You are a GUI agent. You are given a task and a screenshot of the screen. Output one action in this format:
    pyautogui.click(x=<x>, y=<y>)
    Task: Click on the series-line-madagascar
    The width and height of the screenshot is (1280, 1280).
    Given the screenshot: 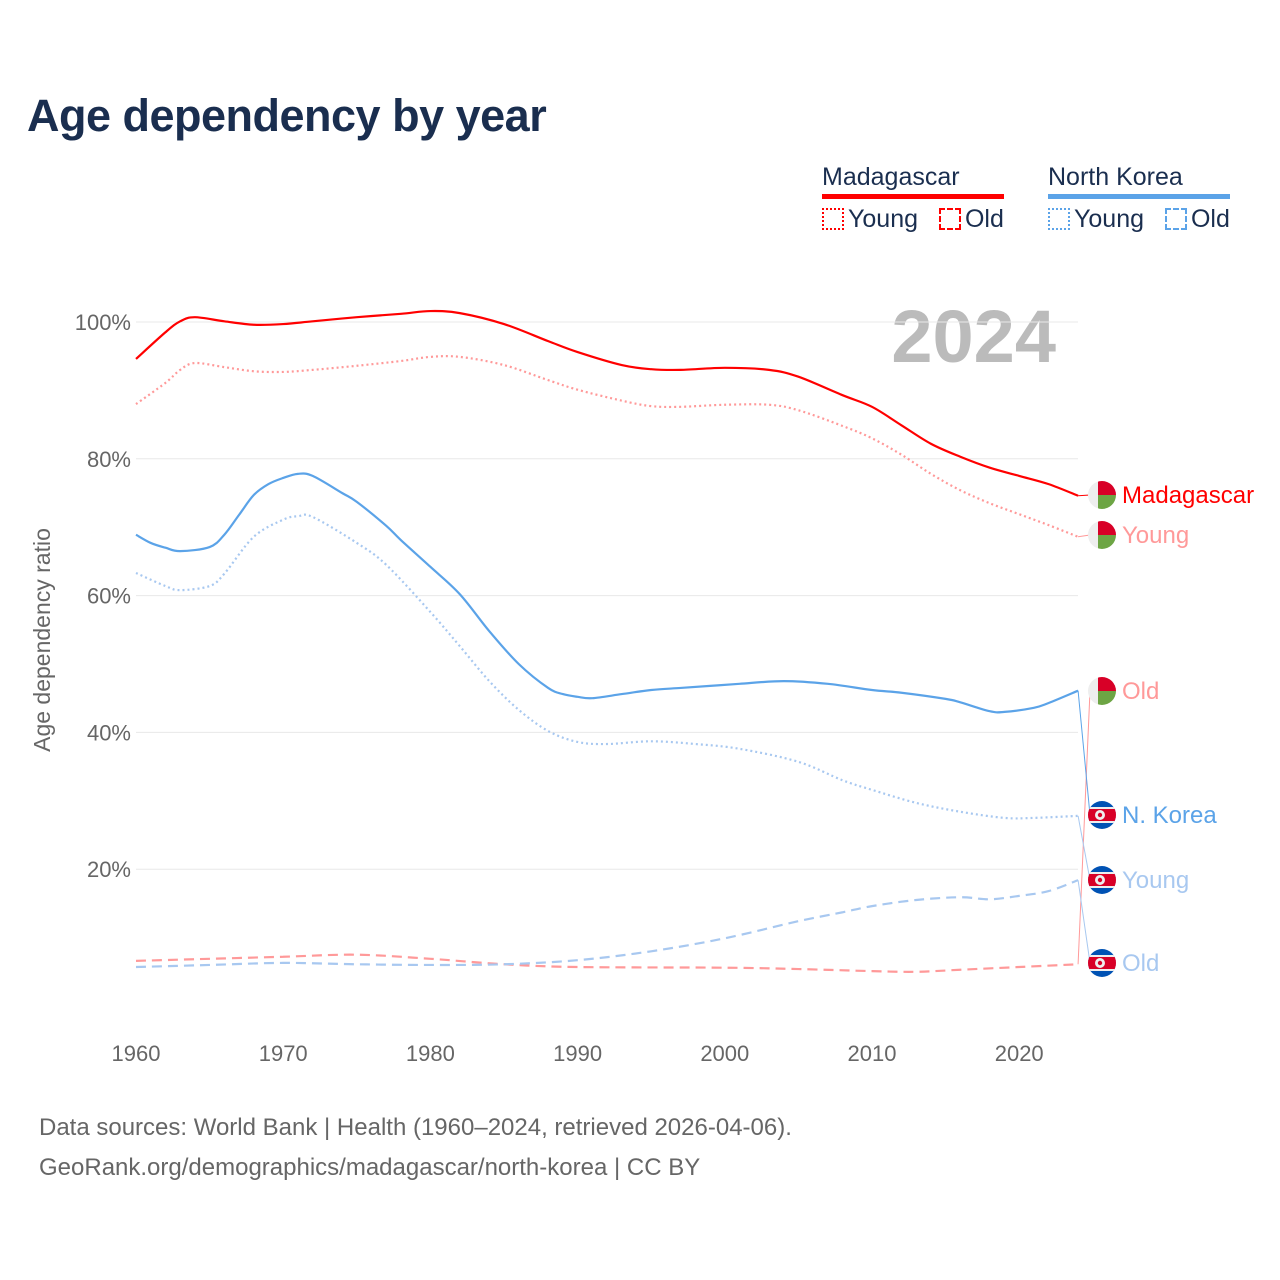 What is the action you would take?
    pyautogui.click(x=607, y=403)
    